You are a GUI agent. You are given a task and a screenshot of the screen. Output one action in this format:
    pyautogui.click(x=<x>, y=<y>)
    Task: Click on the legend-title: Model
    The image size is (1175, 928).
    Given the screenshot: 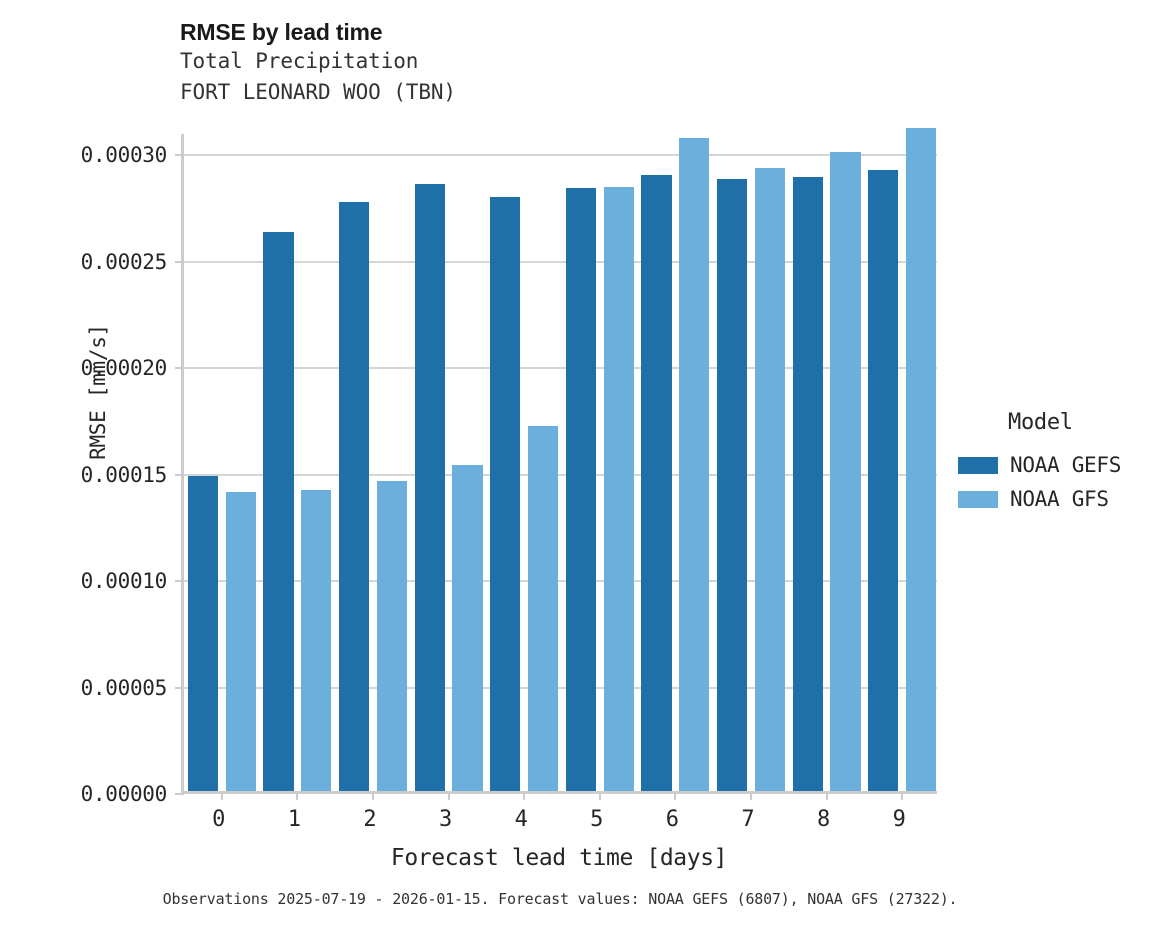 What is the action you would take?
    pyautogui.click(x=1040, y=422)
    